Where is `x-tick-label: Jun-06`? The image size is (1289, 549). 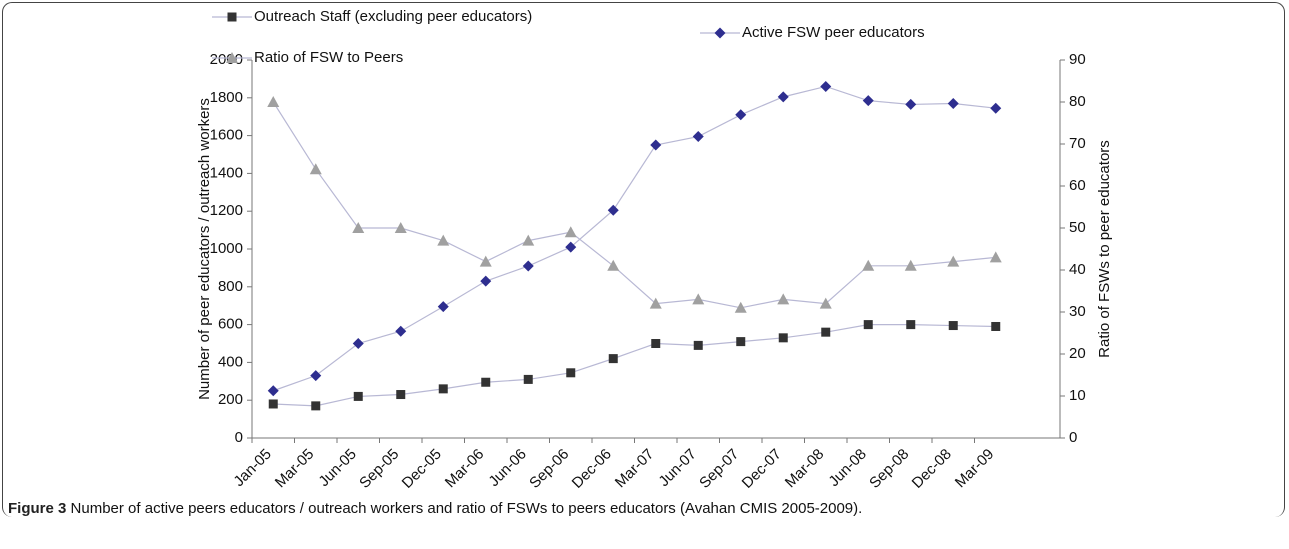
x-tick-label: Jun-06 is located at coordinates (507, 468).